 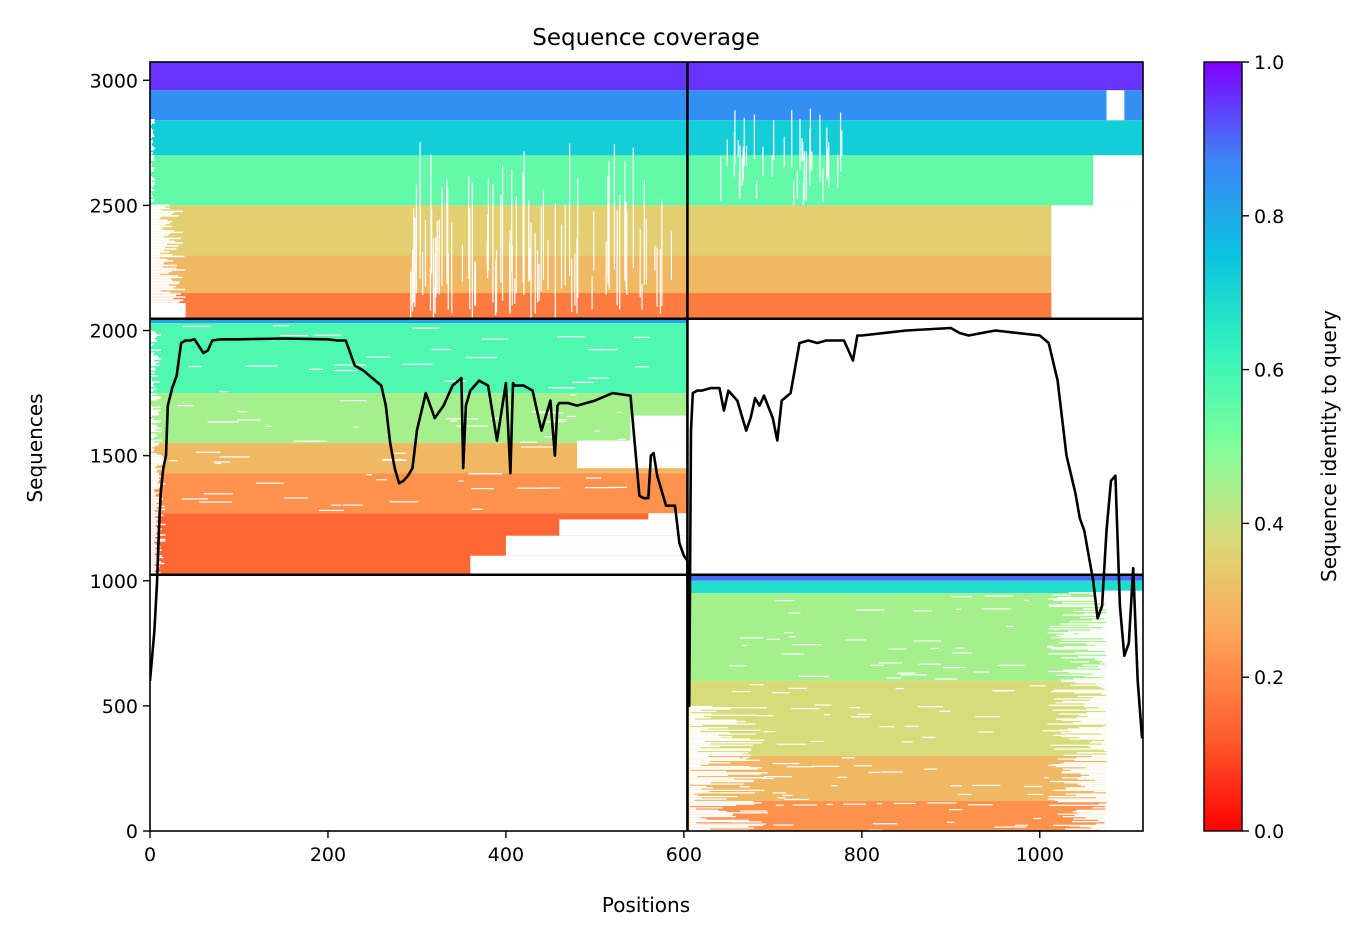 What do you see at coordinates (646, 905) in the screenshot?
I see `x-axis-label: Positions` at bounding box center [646, 905].